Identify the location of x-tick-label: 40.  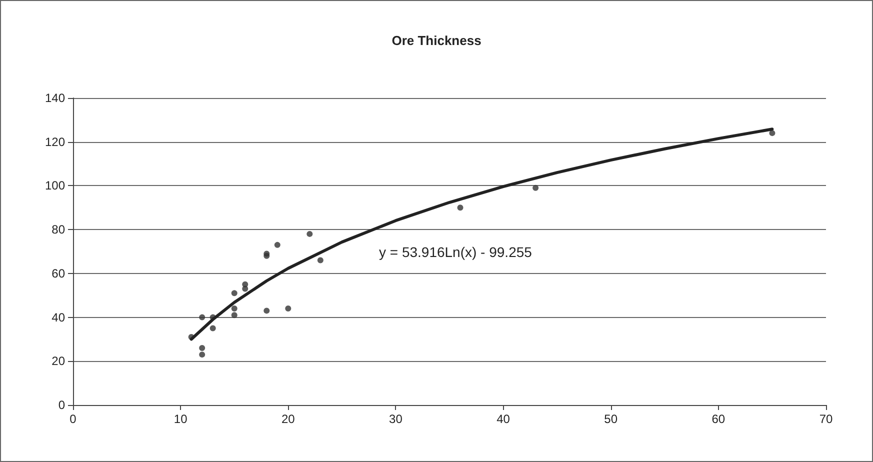
(503, 419).